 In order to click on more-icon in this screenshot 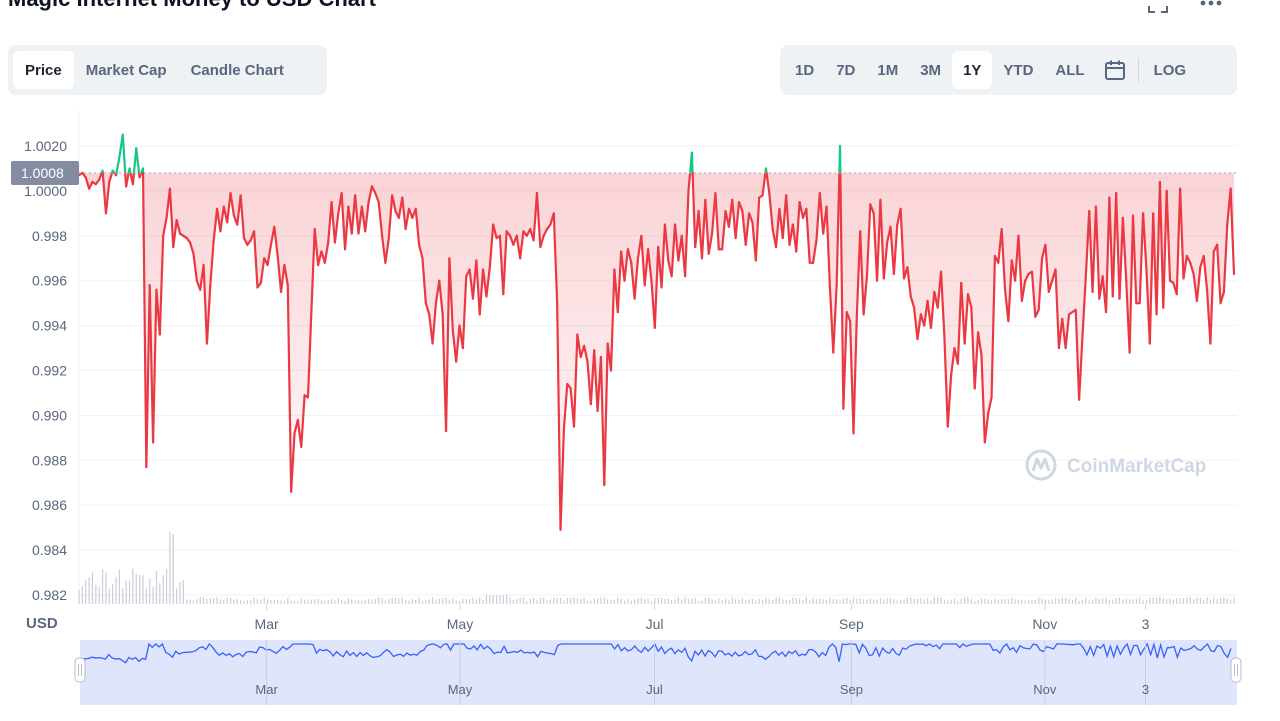, I will do `click(1211, 10)`.